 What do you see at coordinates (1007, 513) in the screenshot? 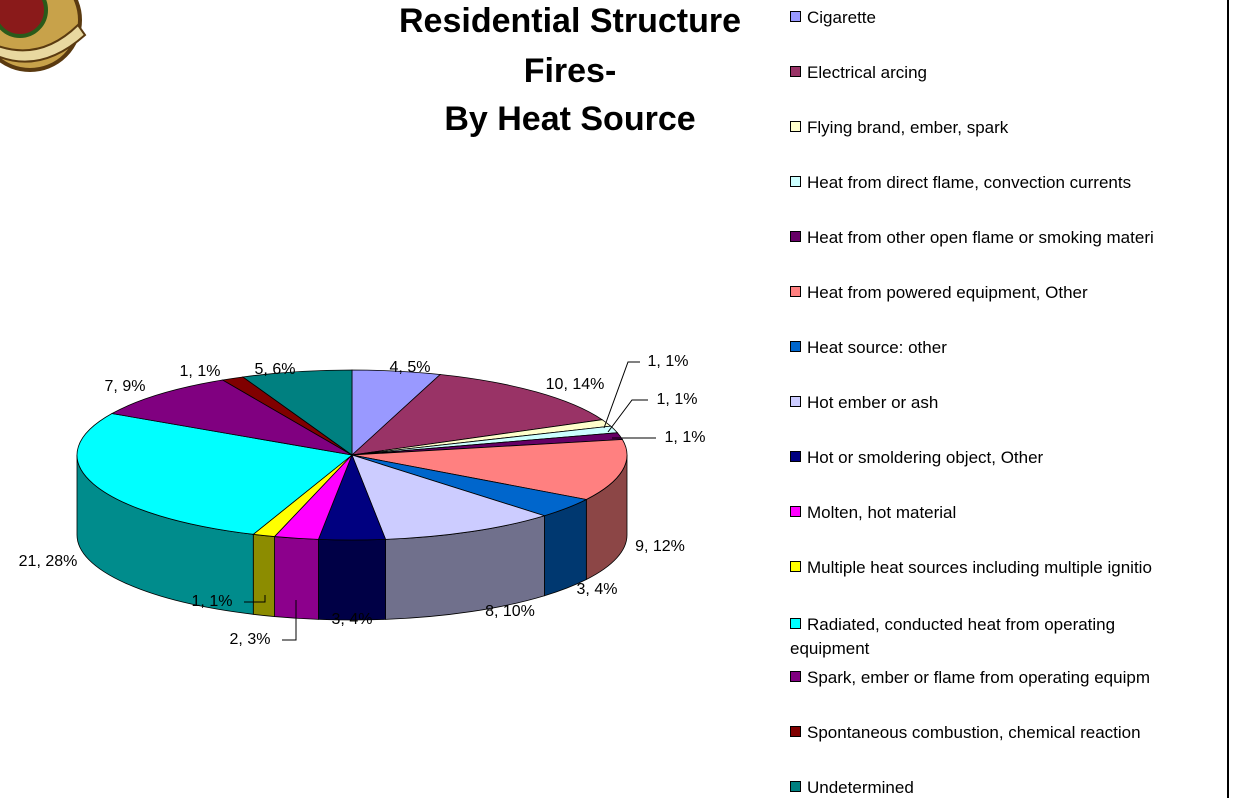
I see `legend-item: Molten, hot material` at bounding box center [1007, 513].